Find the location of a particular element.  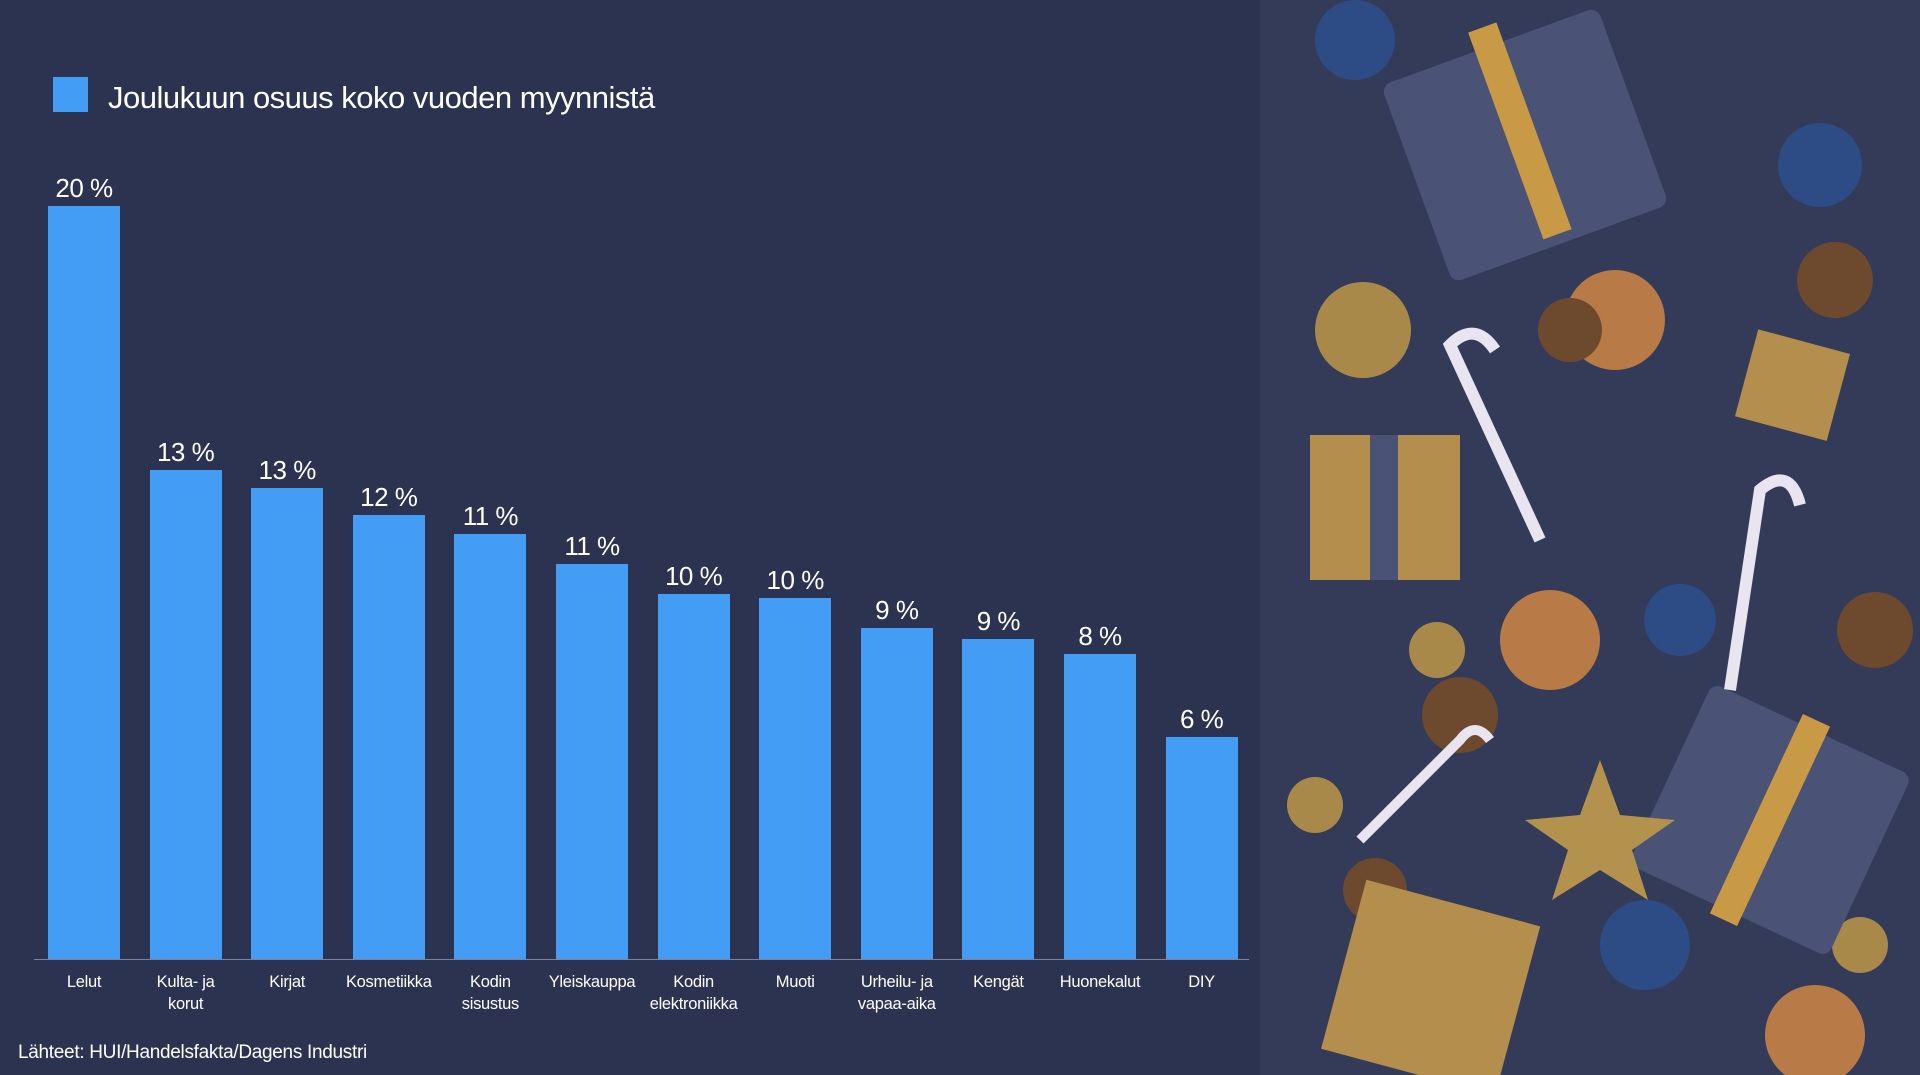

x-tick-label: Muoti is located at coordinates (795, 982).